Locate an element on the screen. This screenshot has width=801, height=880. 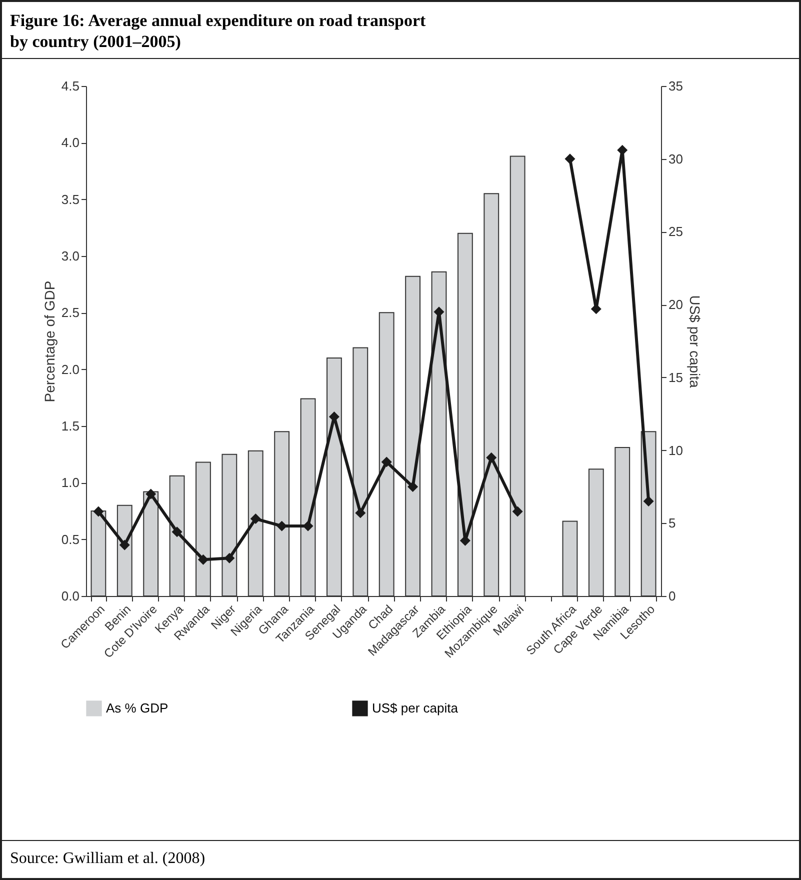
y2-tick-label: 30 is located at coordinates (675, 158).